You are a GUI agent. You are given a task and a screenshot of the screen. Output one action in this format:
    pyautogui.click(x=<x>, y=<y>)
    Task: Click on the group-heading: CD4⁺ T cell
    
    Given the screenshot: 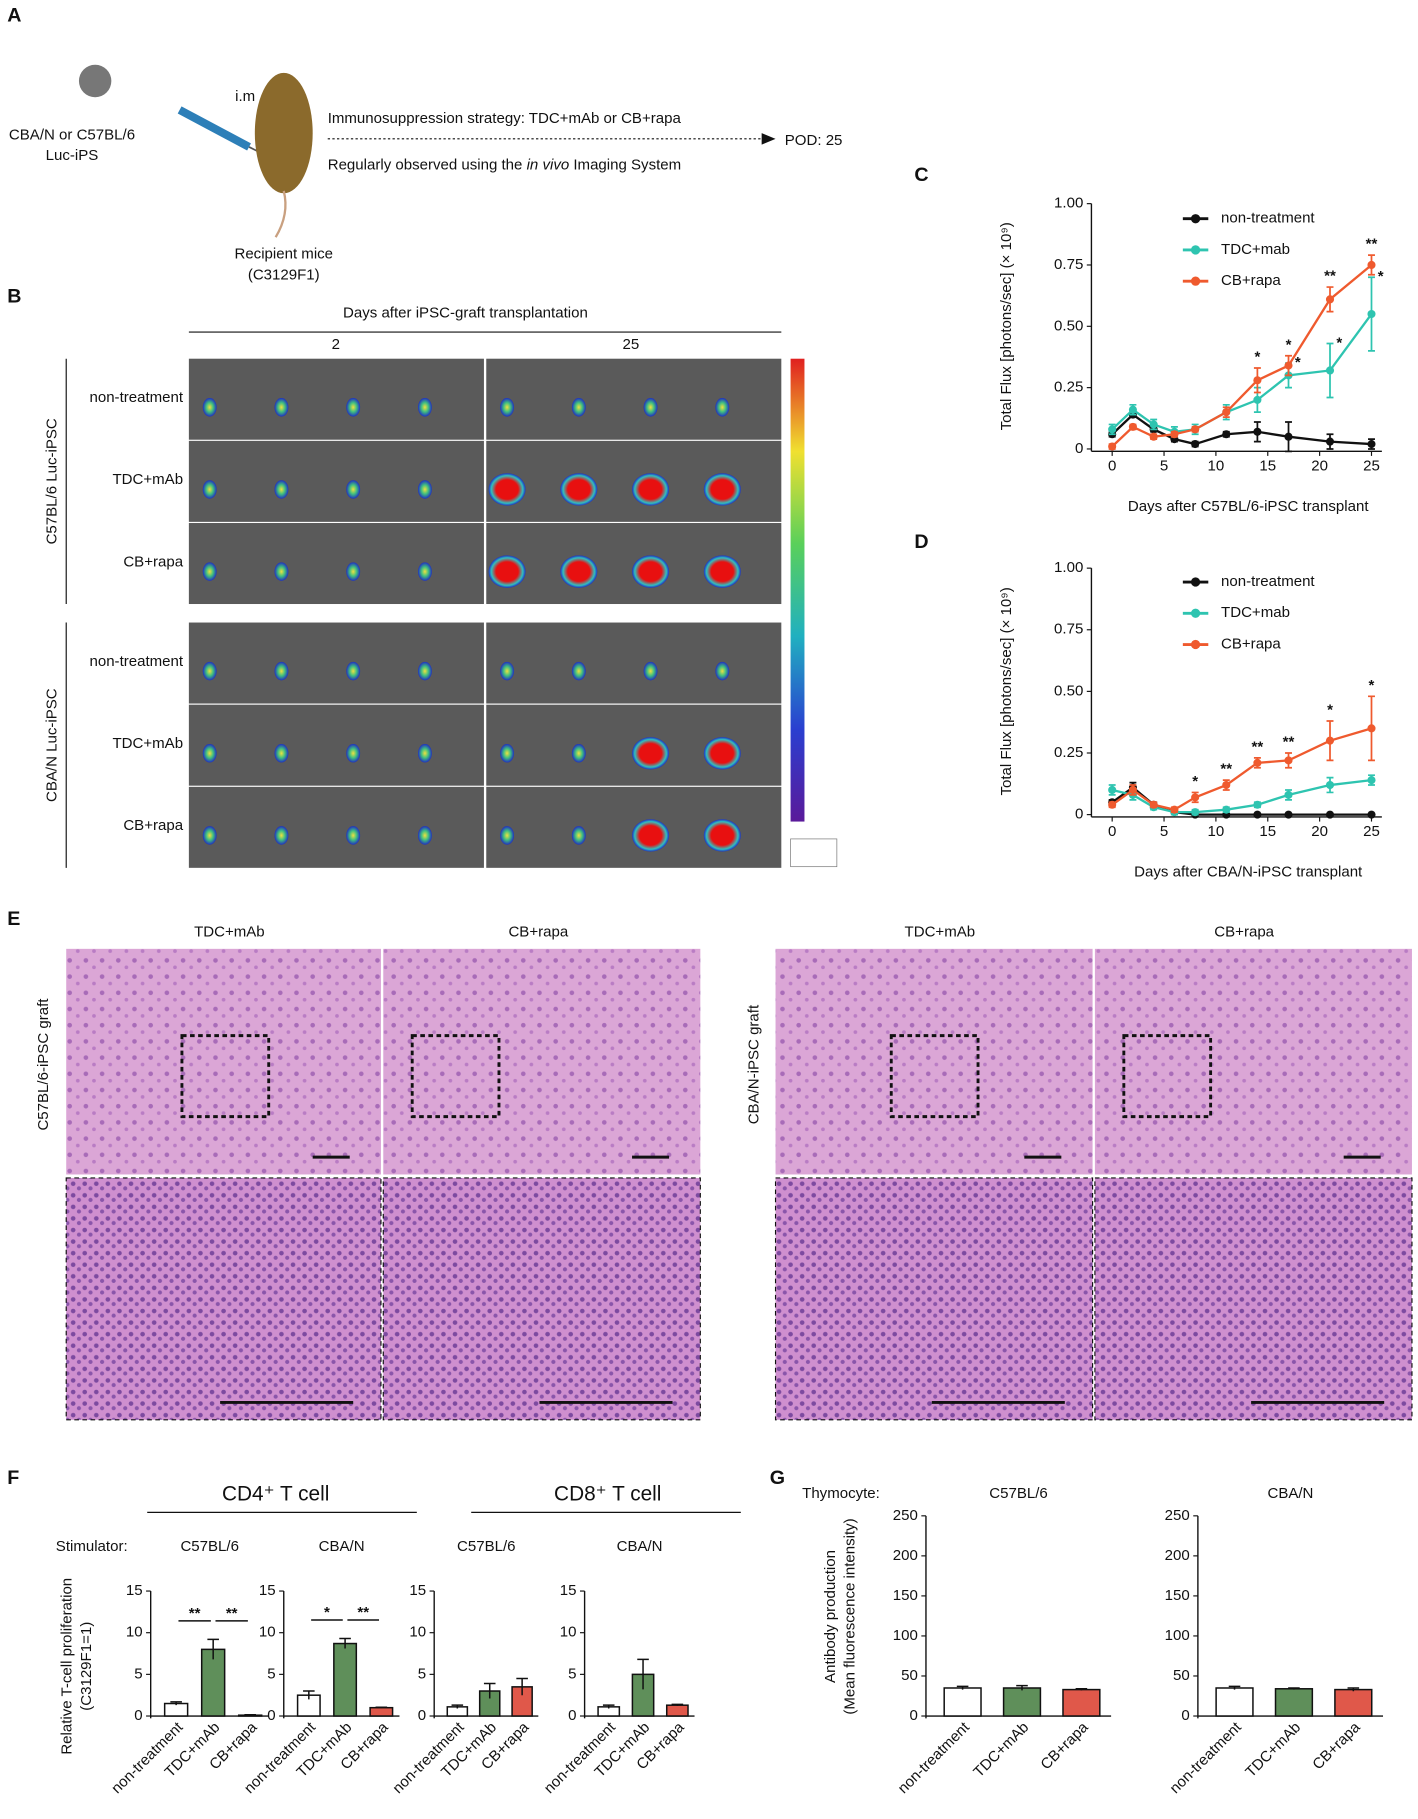 What is the action you would take?
    pyautogui.click(x=275, y=1494)
    